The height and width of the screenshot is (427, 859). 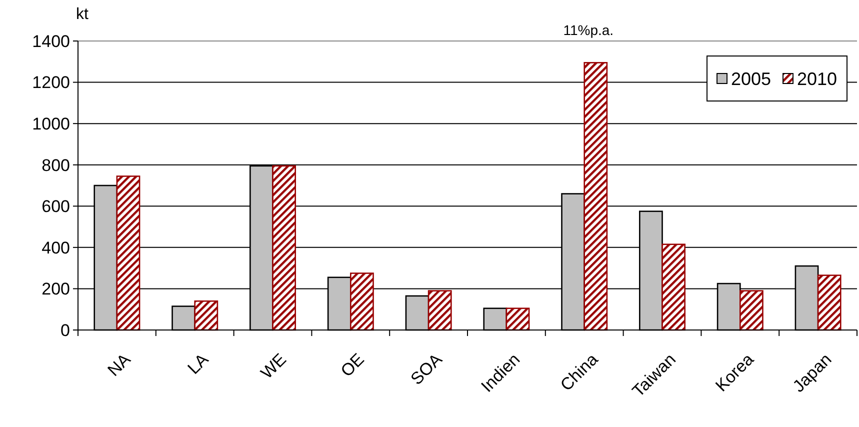 What do you see at coordinates (426, 369) in the screenshot?
I see `x-tick-label: SOA` at bounding box center [426, 369].